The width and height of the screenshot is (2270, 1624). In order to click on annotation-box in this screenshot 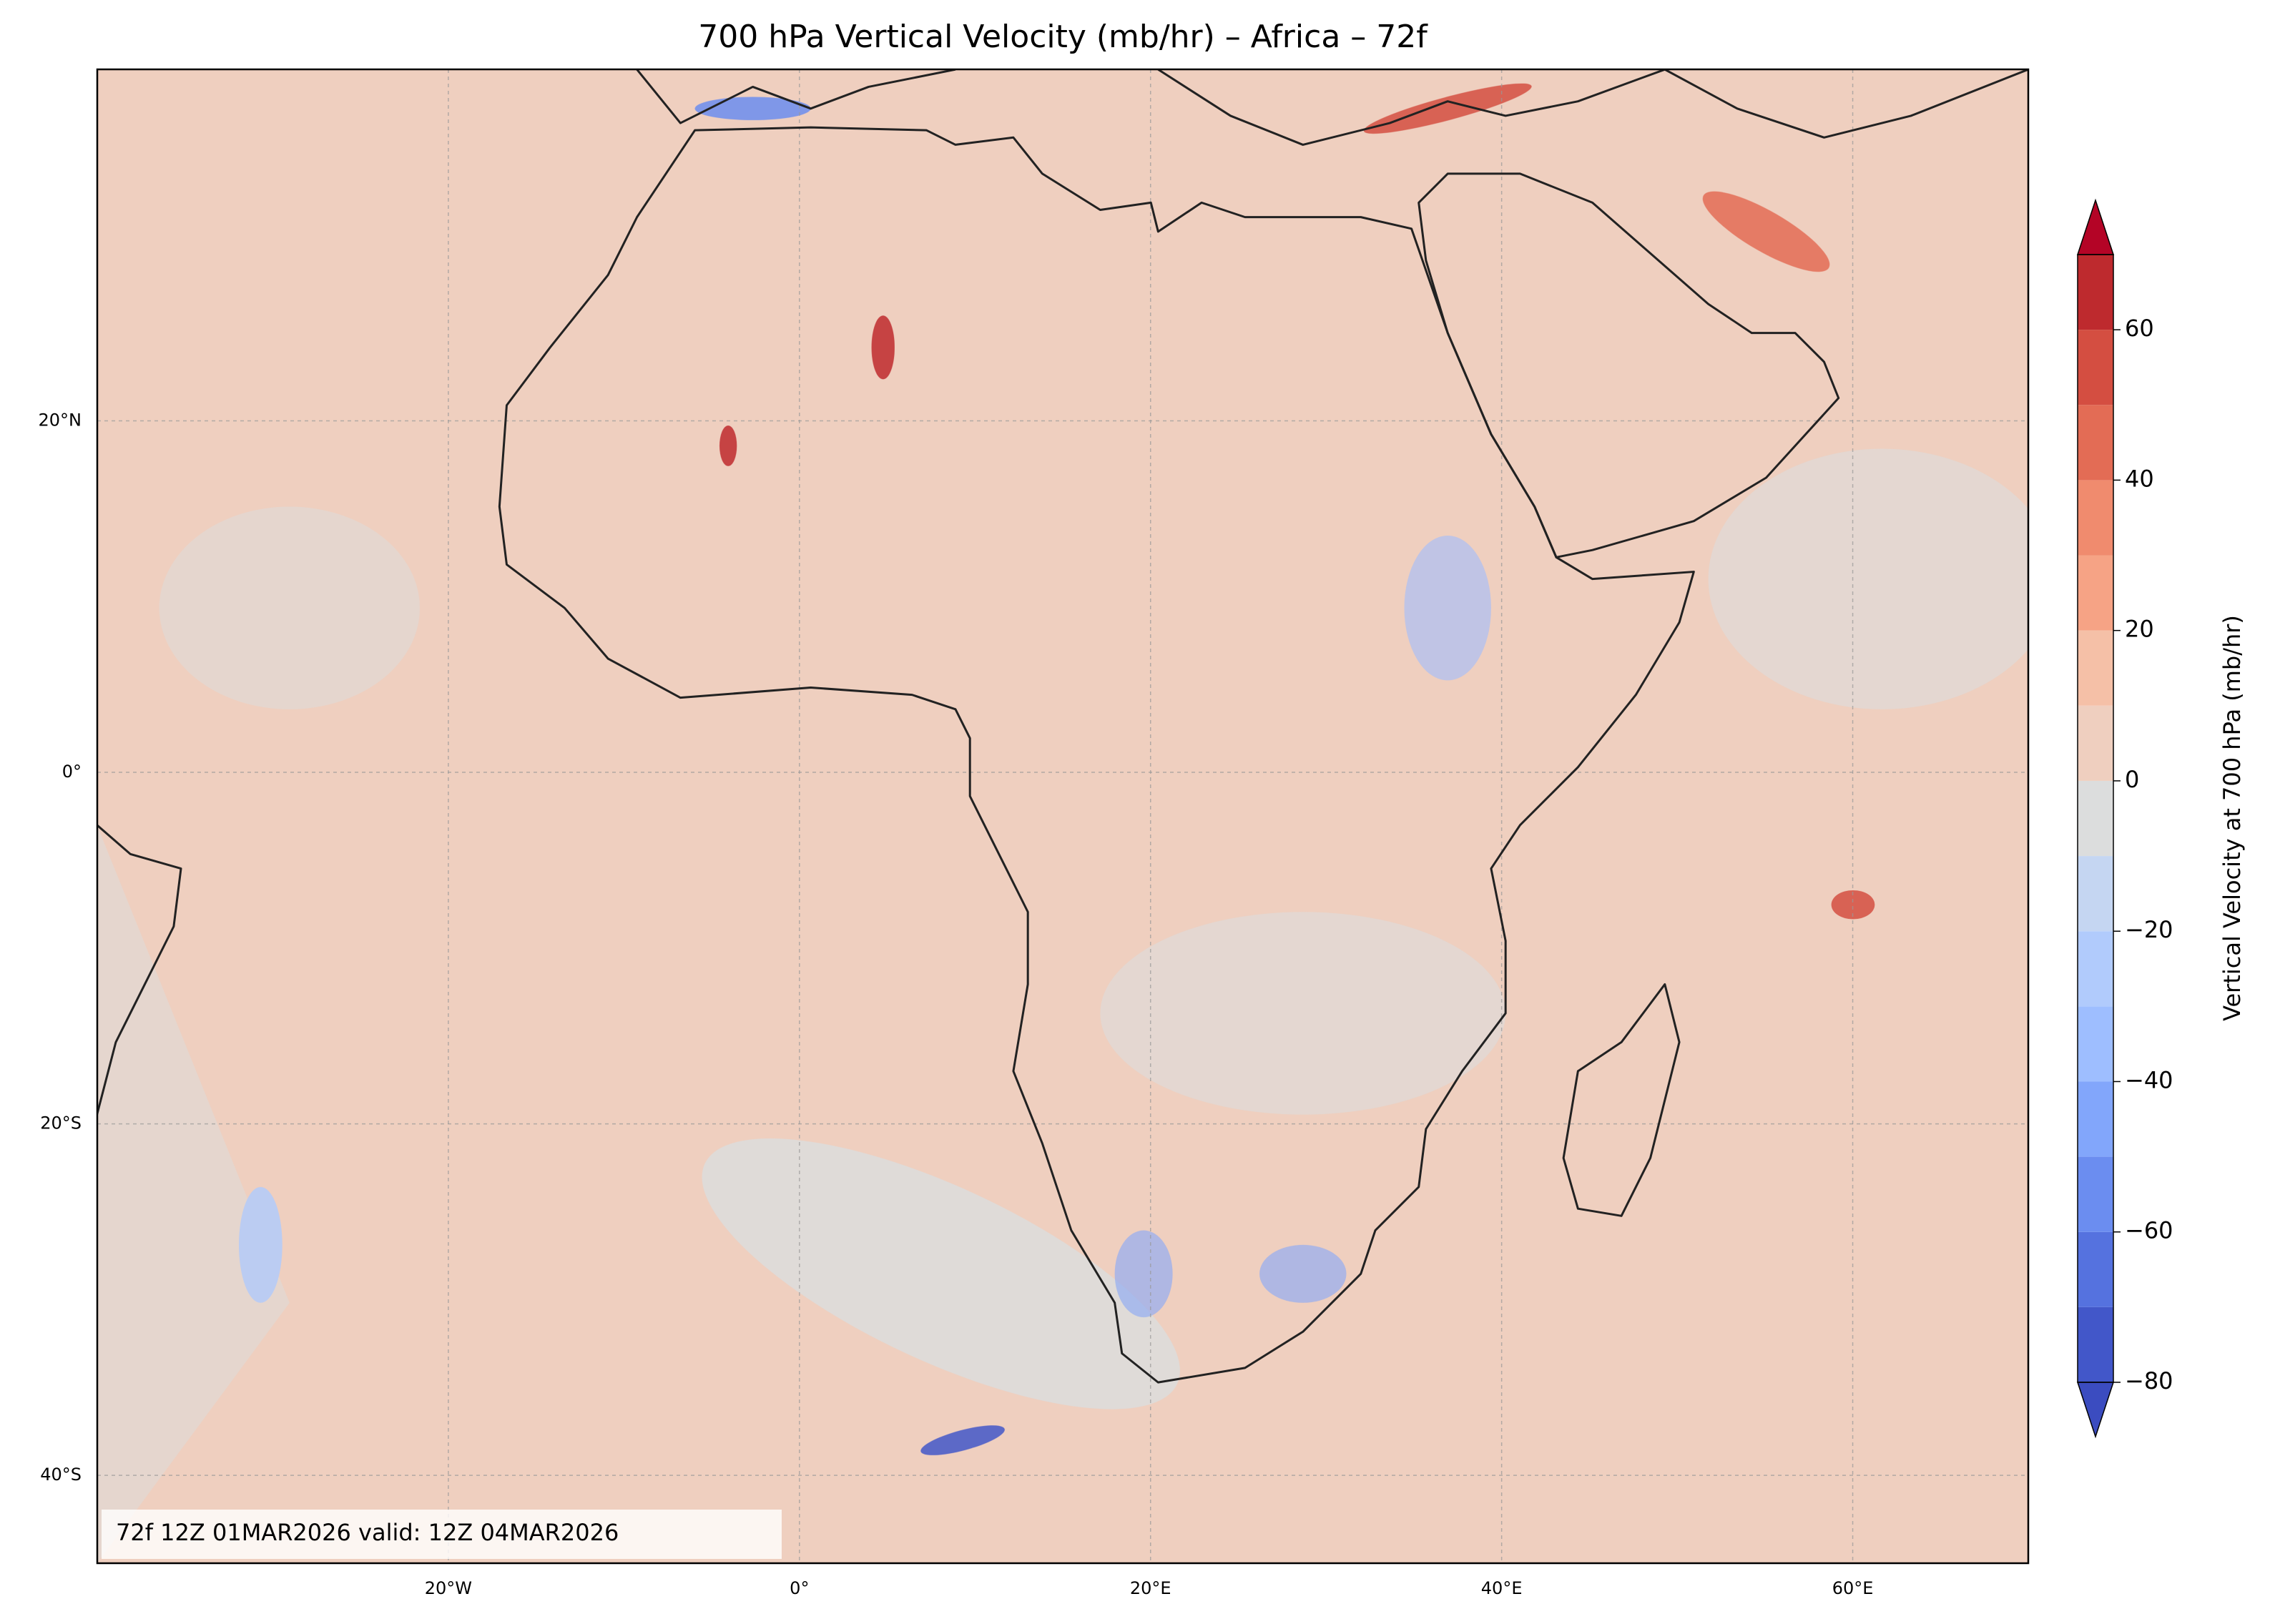, I will do `click(442, 1534)`.